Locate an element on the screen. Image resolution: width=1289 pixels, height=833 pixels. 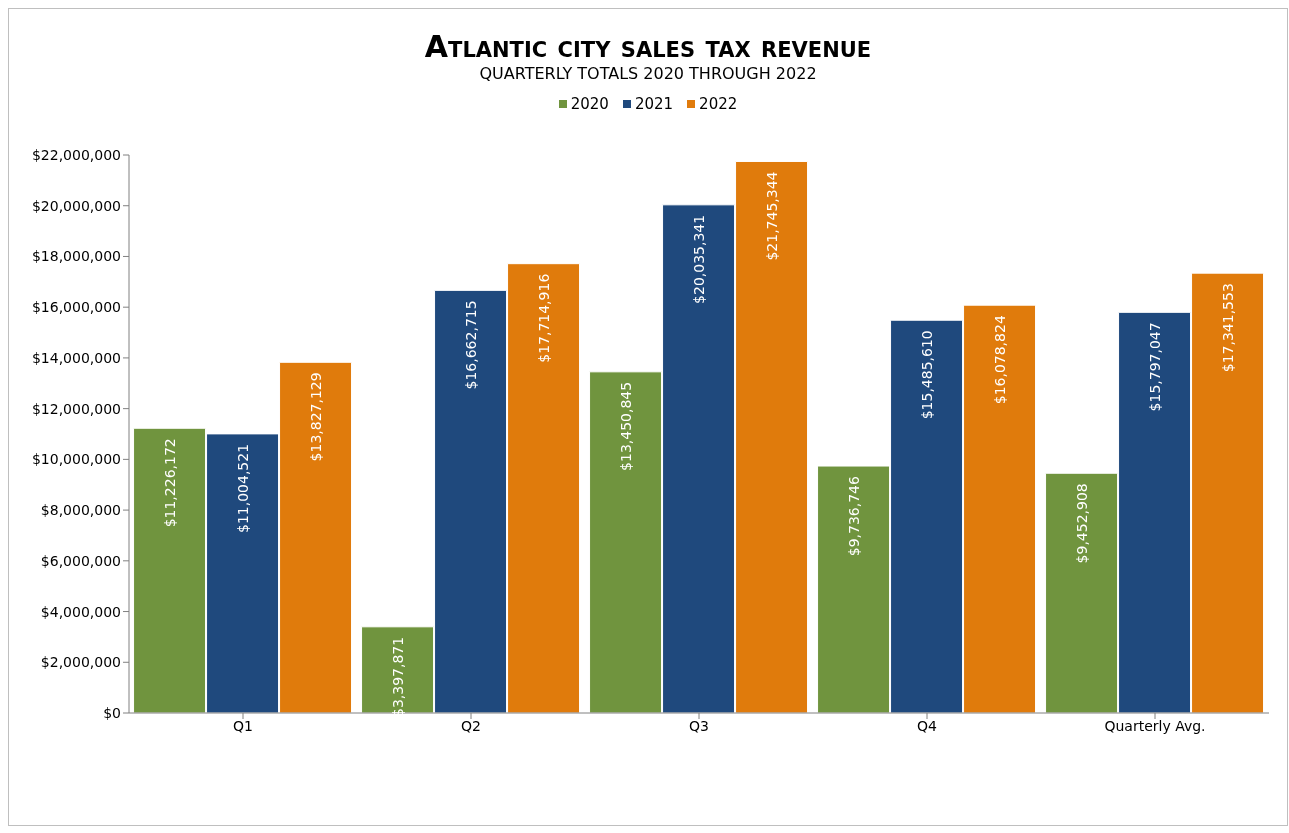
data-label: $15,485,610 is located at coordinates (926, 375).